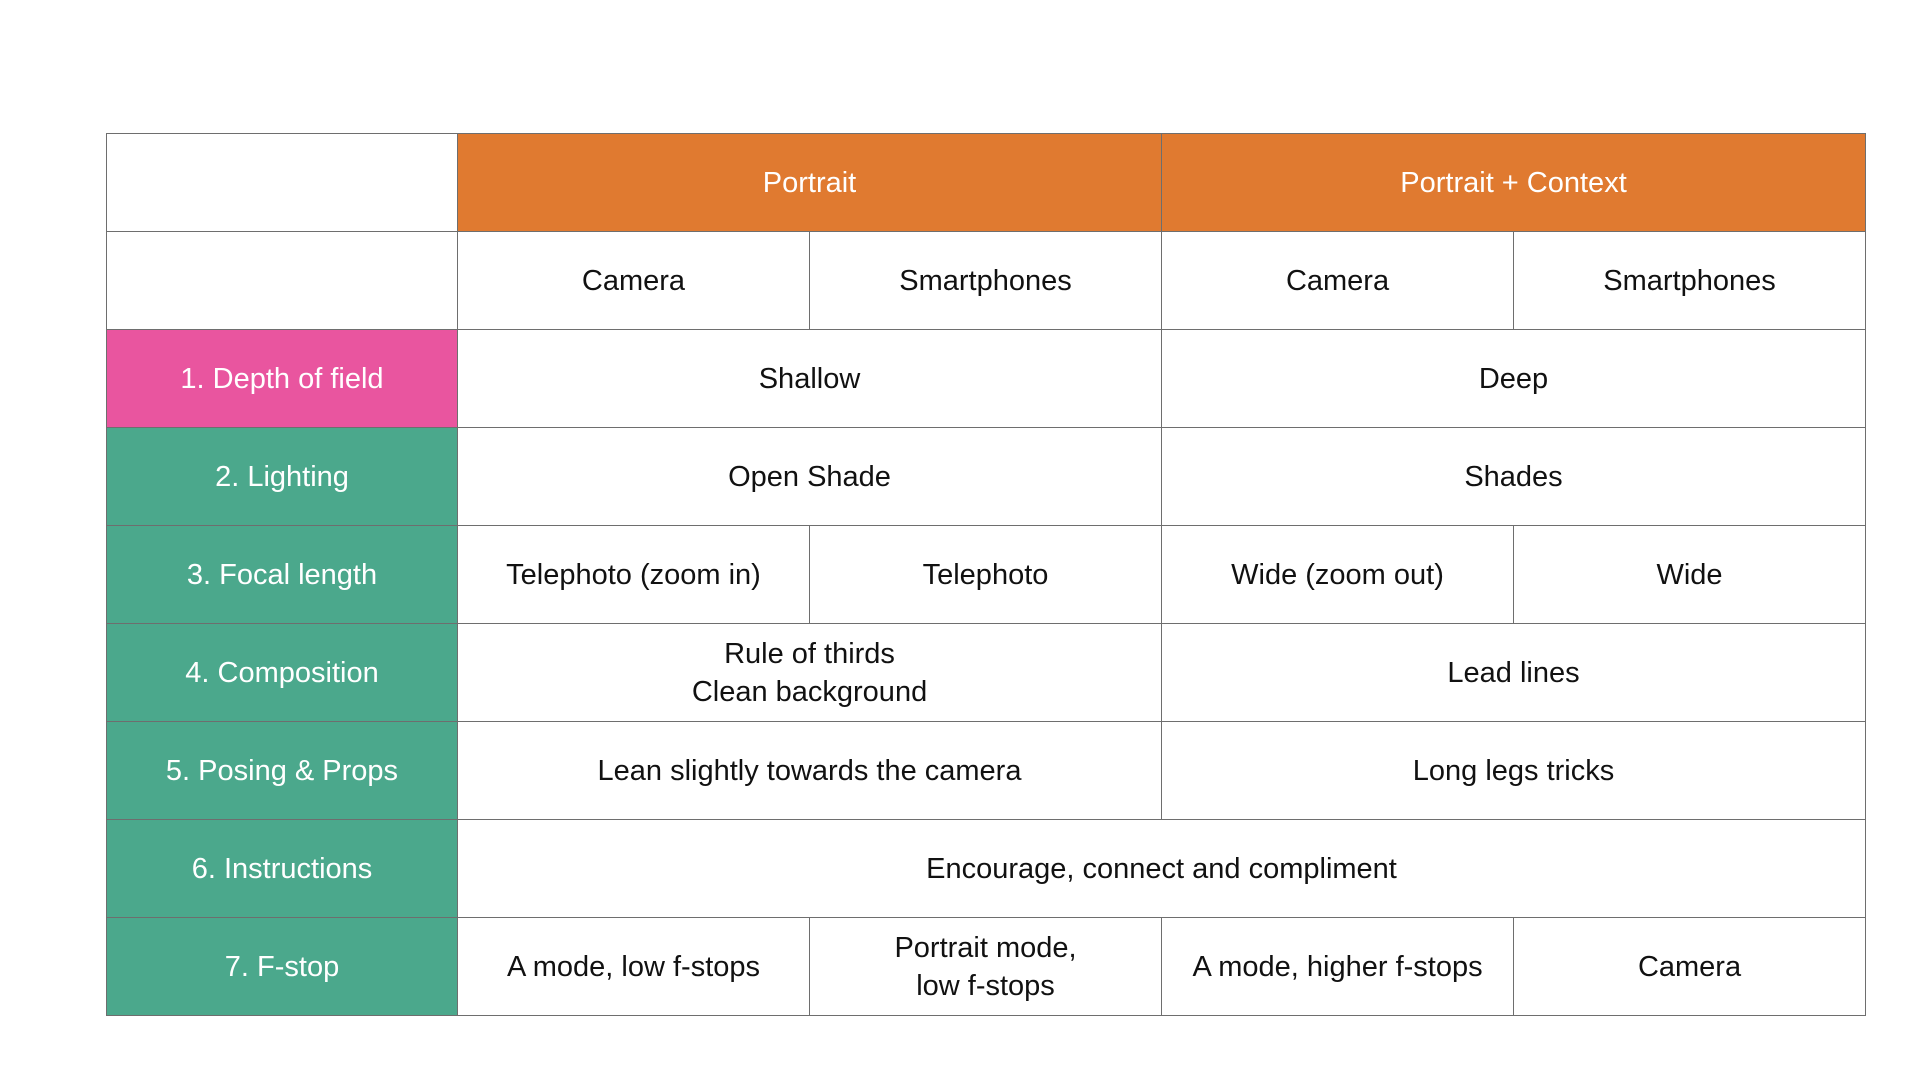 The width and height of the screenshot is (1920, 1080). What do you see at coordinates (1514, 378) in the screenshot?
I see `cell: Deep` at bounding box center [1514, 378].